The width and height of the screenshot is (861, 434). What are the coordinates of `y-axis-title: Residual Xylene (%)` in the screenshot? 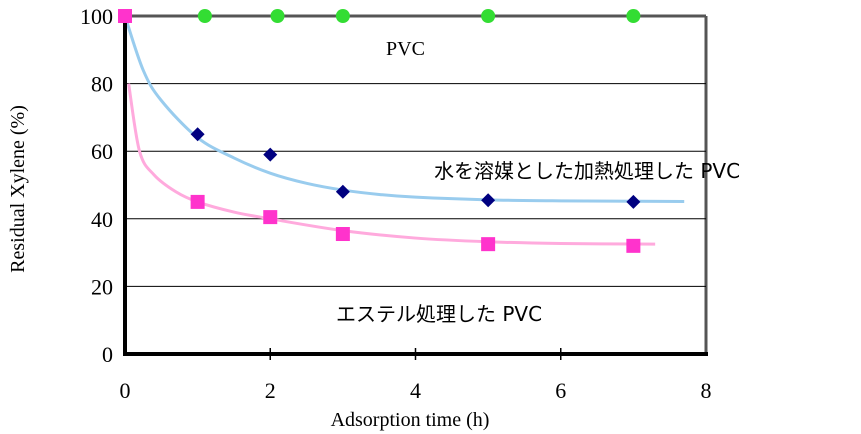 It's located at (18, 189).